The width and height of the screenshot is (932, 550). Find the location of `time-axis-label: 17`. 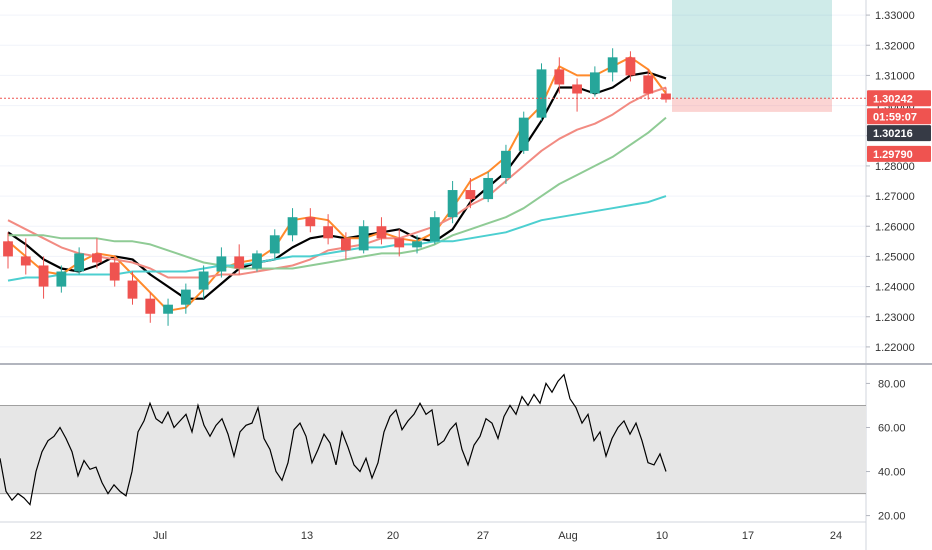

time-axis-label: 17 is located at coordinates (748, 536).